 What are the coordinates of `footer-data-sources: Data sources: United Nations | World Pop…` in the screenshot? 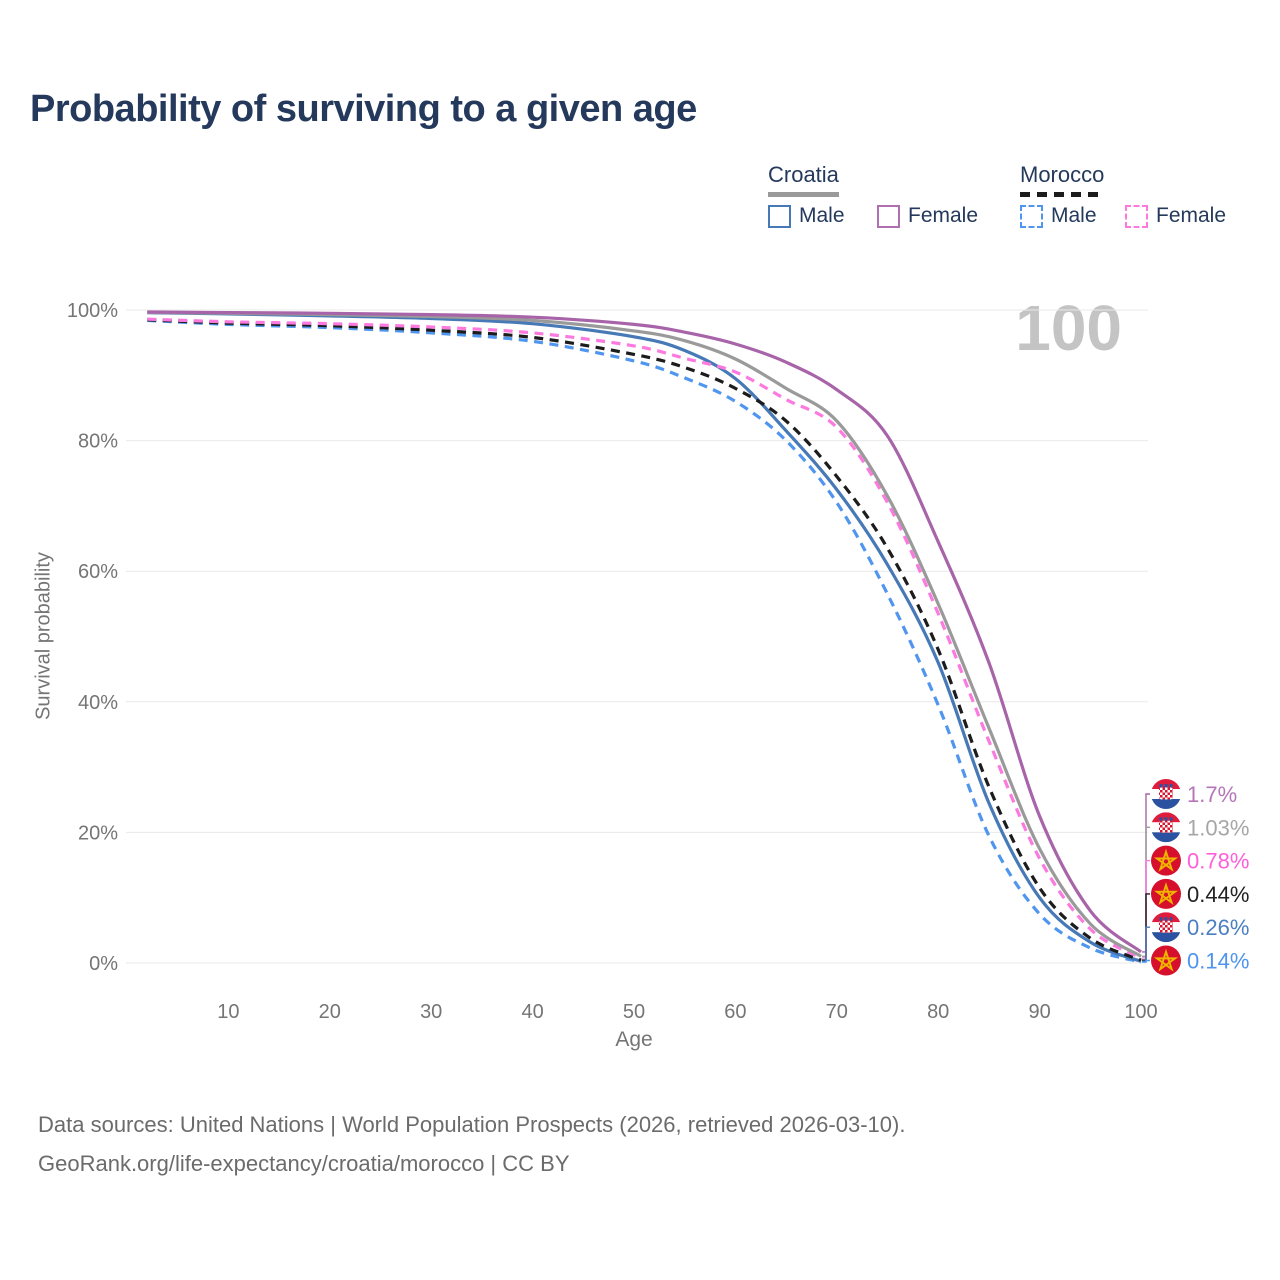 It's located at (472, 1124).